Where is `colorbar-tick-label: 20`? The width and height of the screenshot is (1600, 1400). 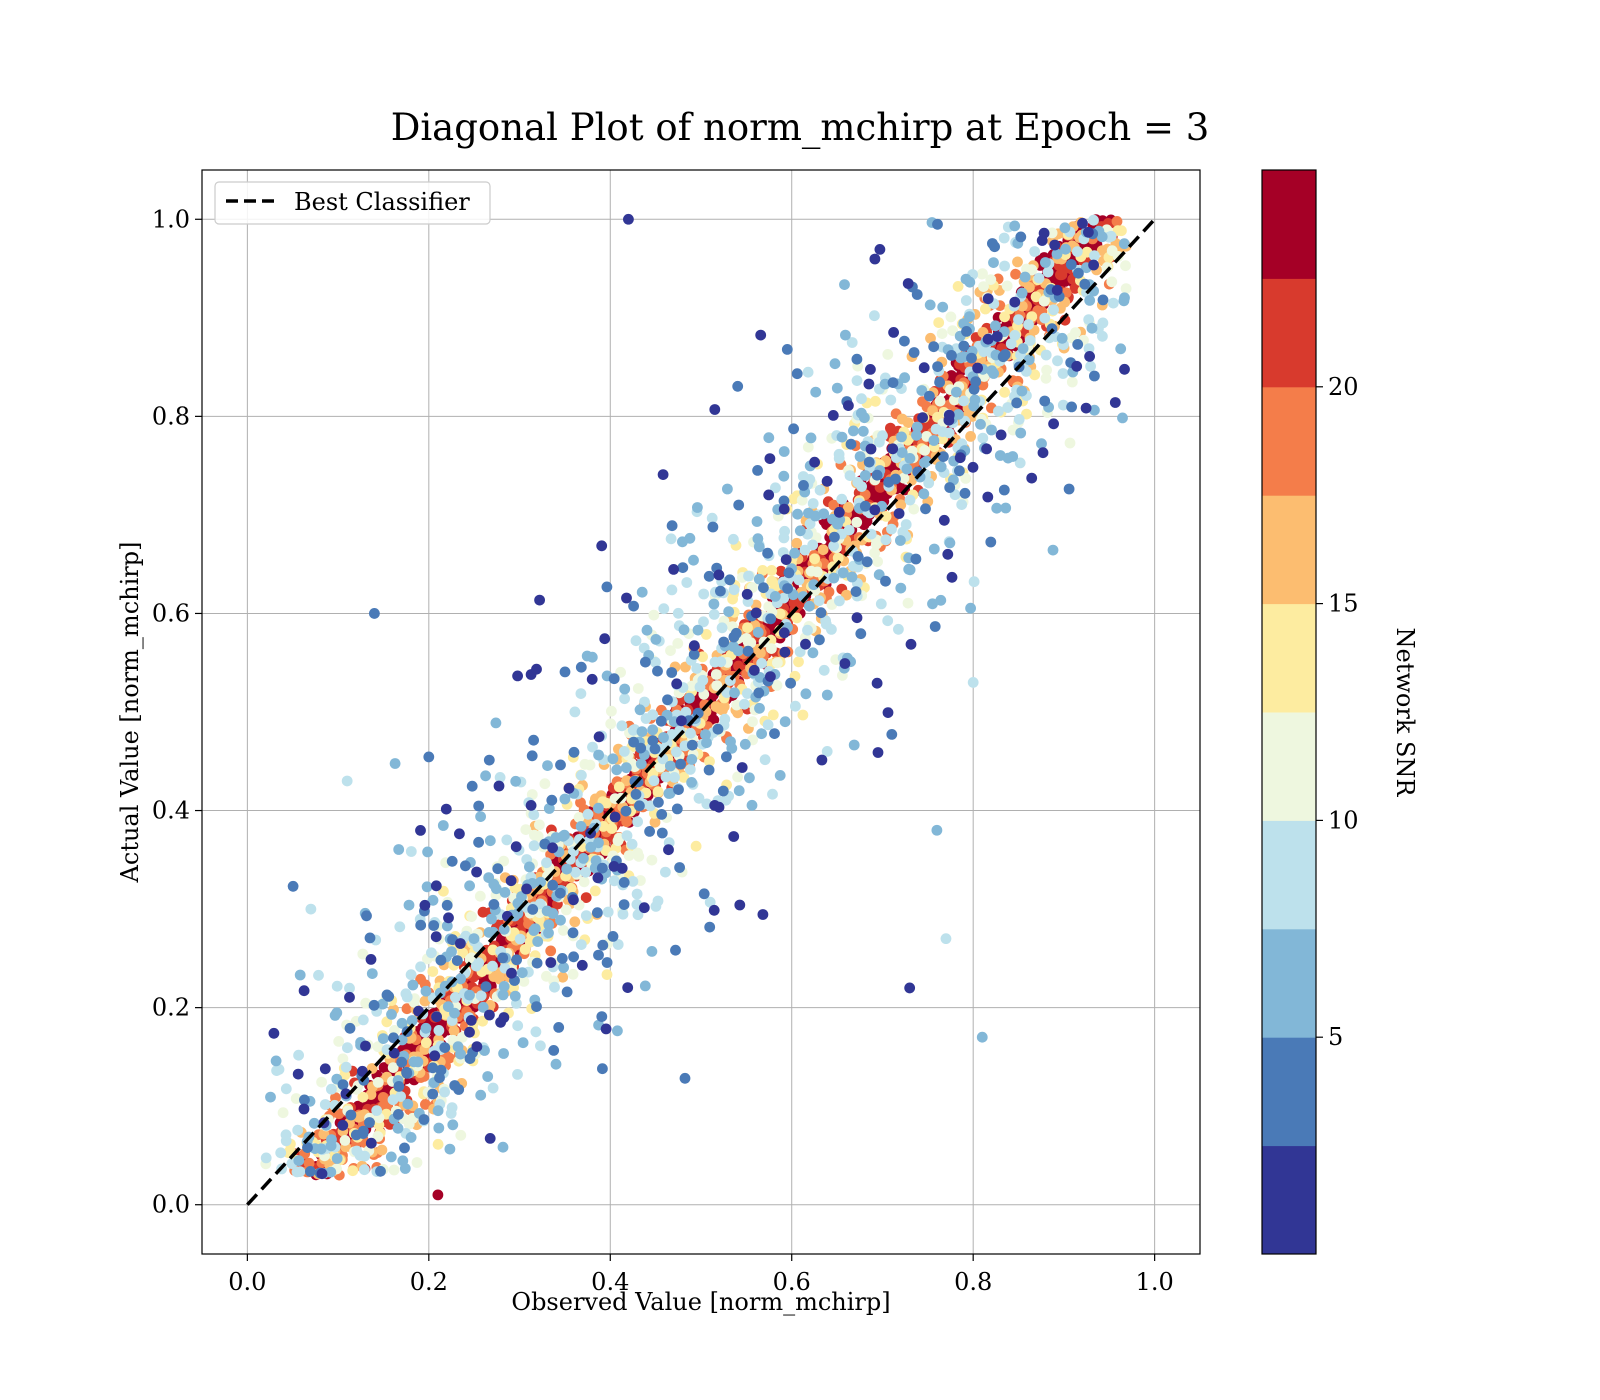
colorbar-tick-label: 20 is located at coordinates (1343, 387).